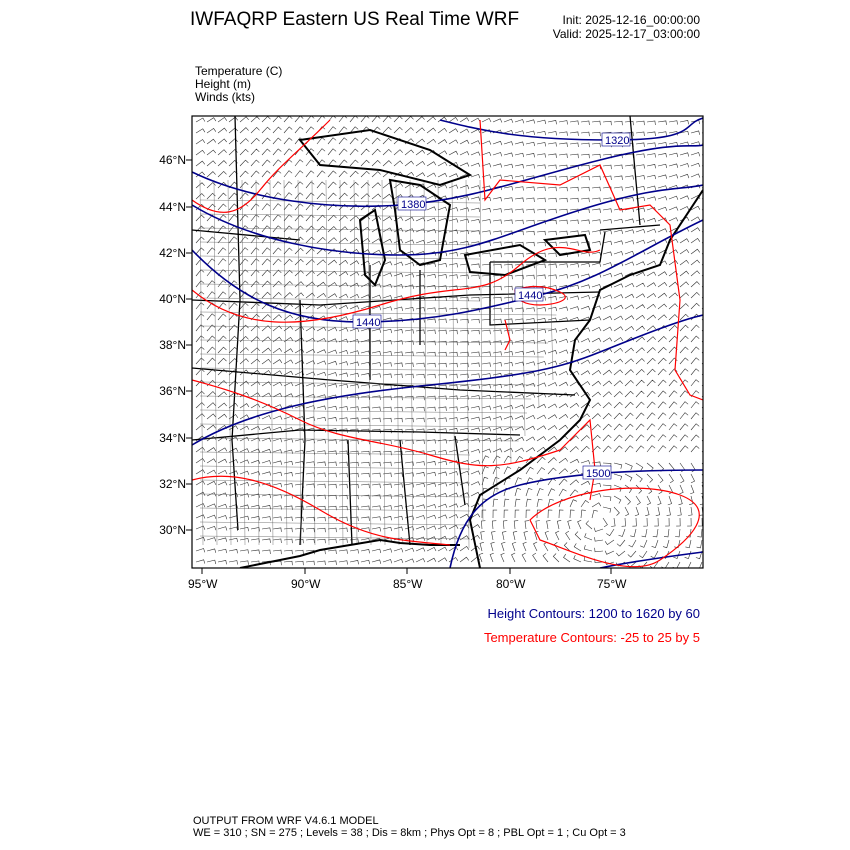 This screenshot has width=850, height=850. What do you see at coordinates (612, 584) in the screenshot?
I see `longitude-label: 75°W` at bounding box center [612, 584].